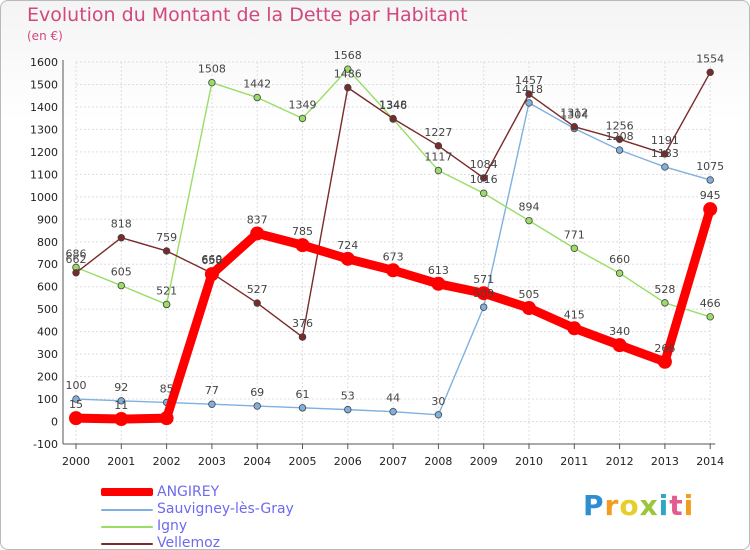  I want to click on y-tick-label: 400, so click(47, 332).